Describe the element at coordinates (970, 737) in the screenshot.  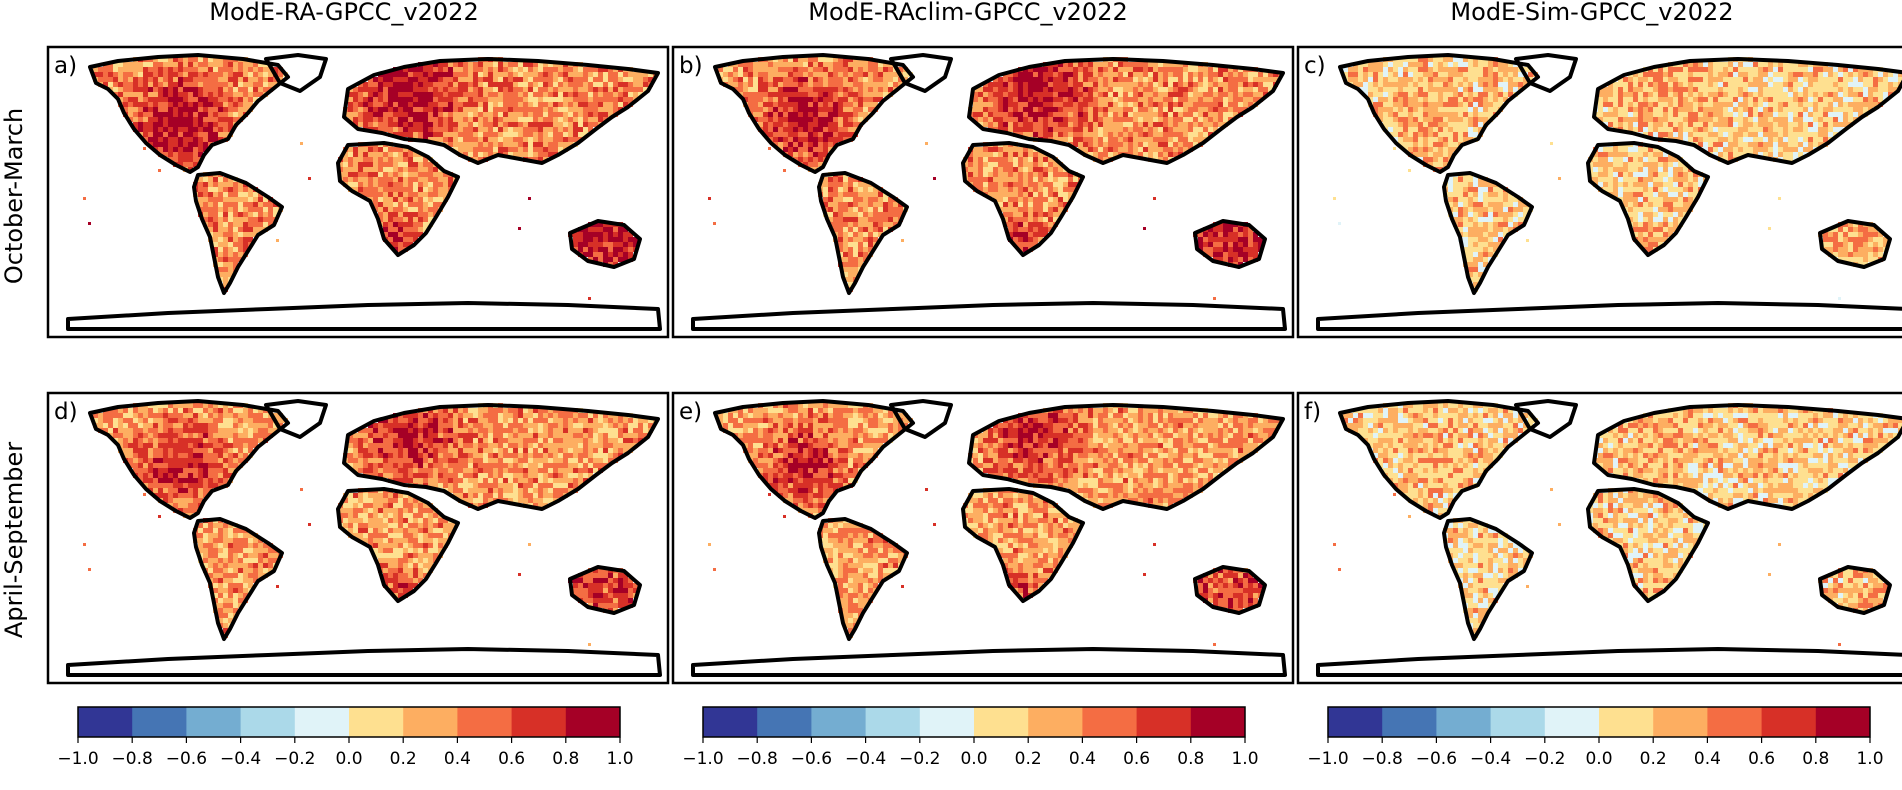
I see `colorbar-2: −1.0 −0.8 −0.6 −0.4 −0.2 0.0 0.2 0.4 0.6 0.8 1.0` at that location.